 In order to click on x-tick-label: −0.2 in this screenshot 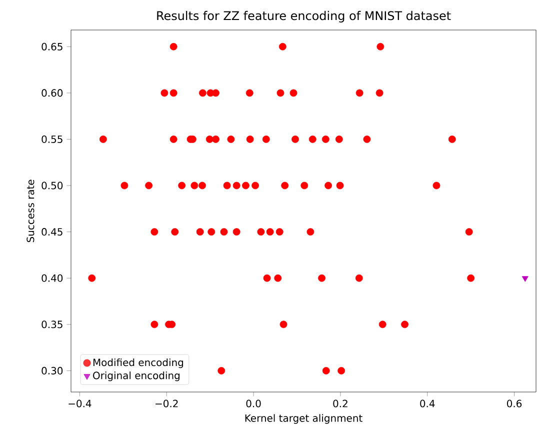, I will do `click(167, 404)`.